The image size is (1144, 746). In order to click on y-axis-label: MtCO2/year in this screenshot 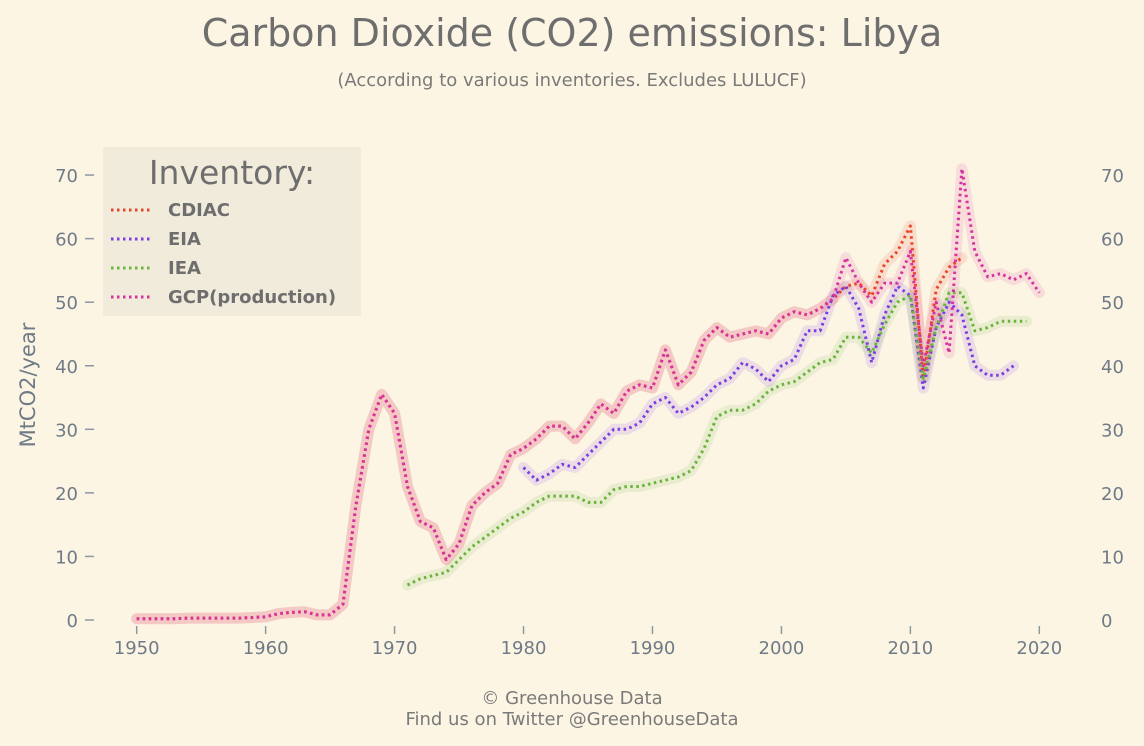, I will do `click(28, 384)`.